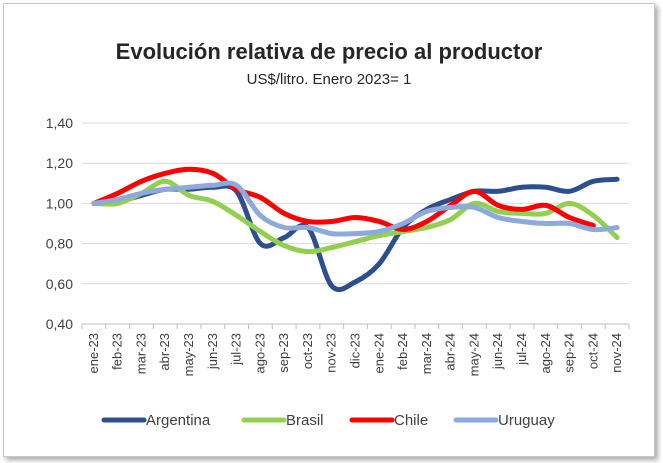  I want to click on x-tick-label: ene-24, so click(378, 353).